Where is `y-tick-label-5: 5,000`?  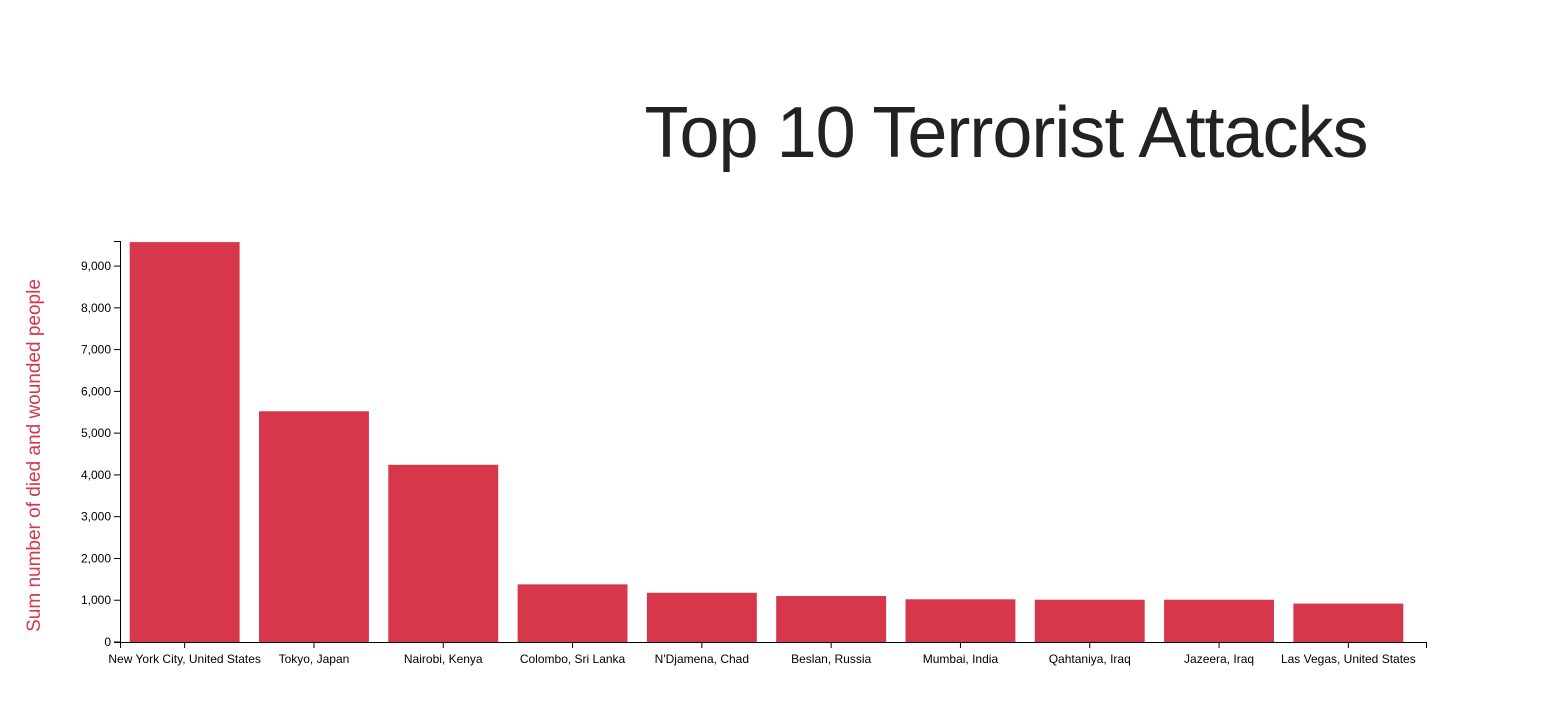 y-tick-label-5: 5,000 is located at coordinates (96, 433).